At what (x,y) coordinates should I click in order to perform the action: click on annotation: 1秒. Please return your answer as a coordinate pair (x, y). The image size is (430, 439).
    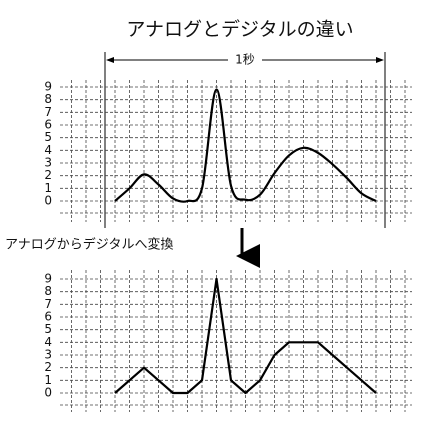
    Looking at the image, I should click on (245, 60).